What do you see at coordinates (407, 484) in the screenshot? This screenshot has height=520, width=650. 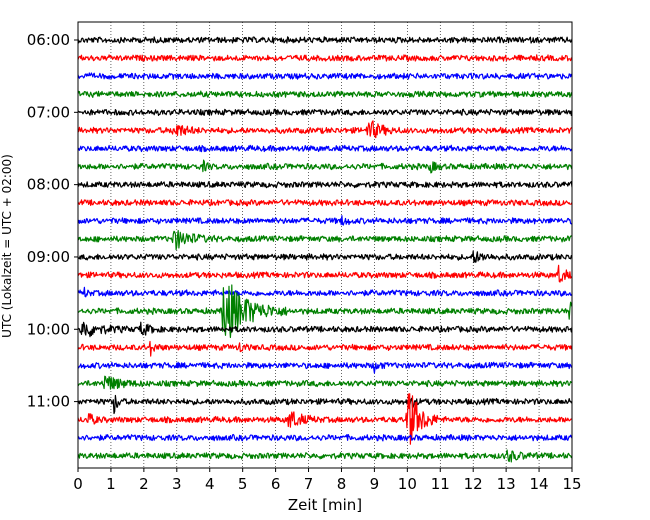 I see `x-tick-label: 10` at bounding box center [407, 484].